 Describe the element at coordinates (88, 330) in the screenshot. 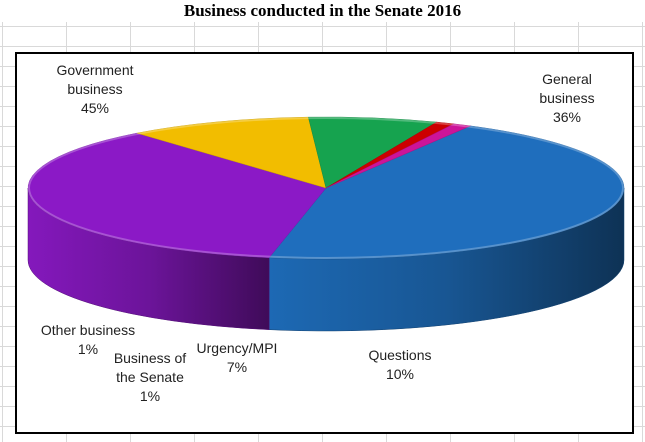

I see `slice-name-line-1: Other business` at that location.